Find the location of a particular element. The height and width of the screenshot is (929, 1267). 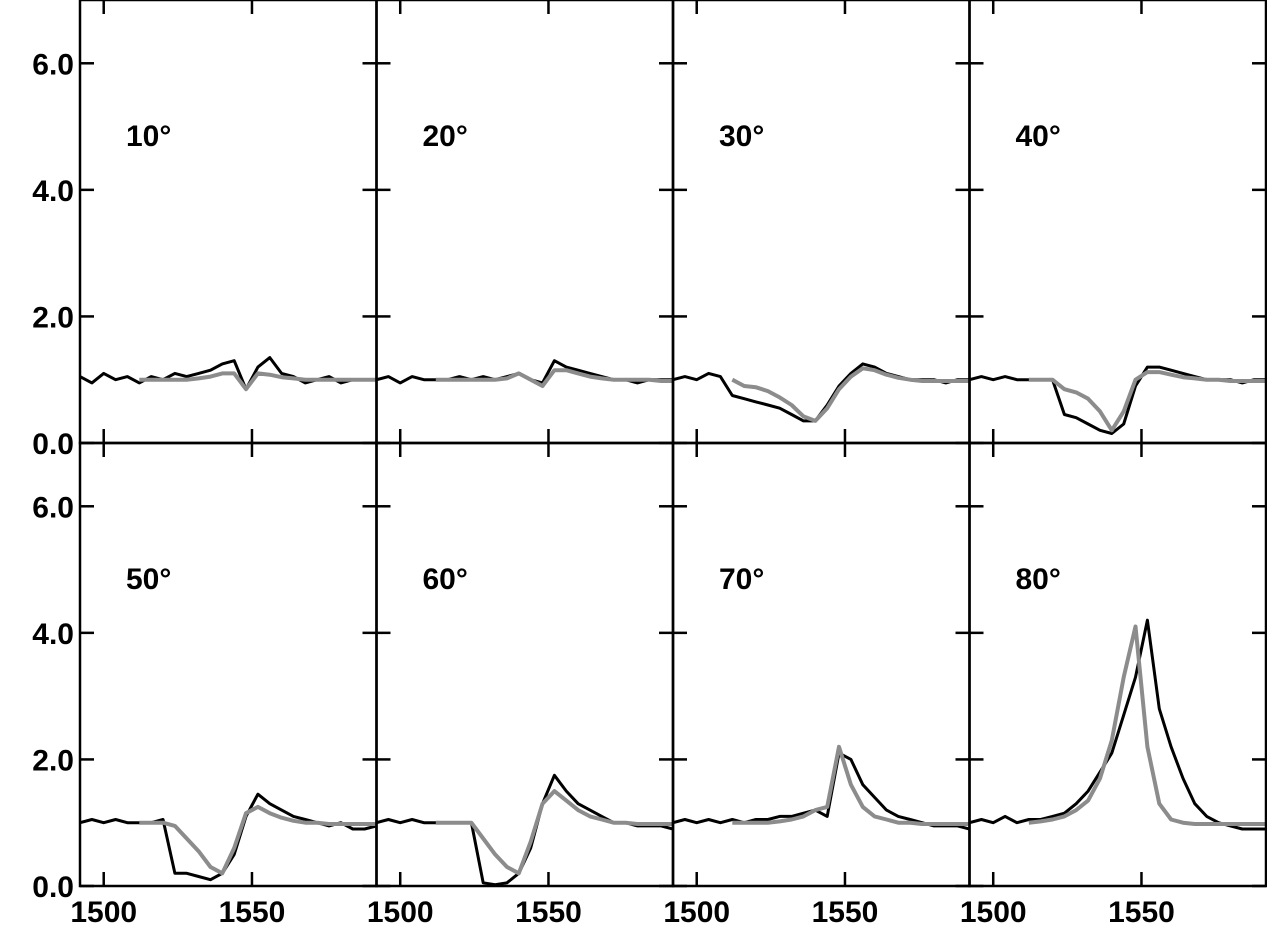

panel: 0.0 2.0 4.0 6.0 10° is located at coordinates (205, 230).